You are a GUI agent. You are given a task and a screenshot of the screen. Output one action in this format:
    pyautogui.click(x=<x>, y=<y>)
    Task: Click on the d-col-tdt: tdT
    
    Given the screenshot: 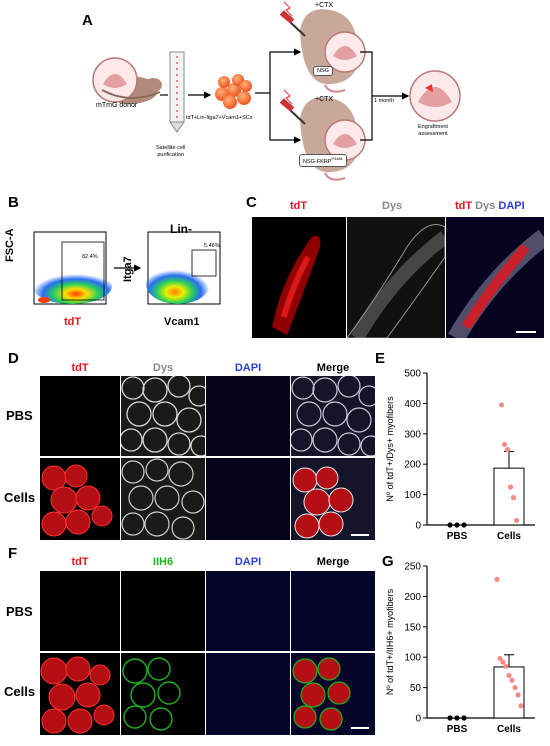 What is the action you would take?
    pyautogui.click(x=80, y=368)
    